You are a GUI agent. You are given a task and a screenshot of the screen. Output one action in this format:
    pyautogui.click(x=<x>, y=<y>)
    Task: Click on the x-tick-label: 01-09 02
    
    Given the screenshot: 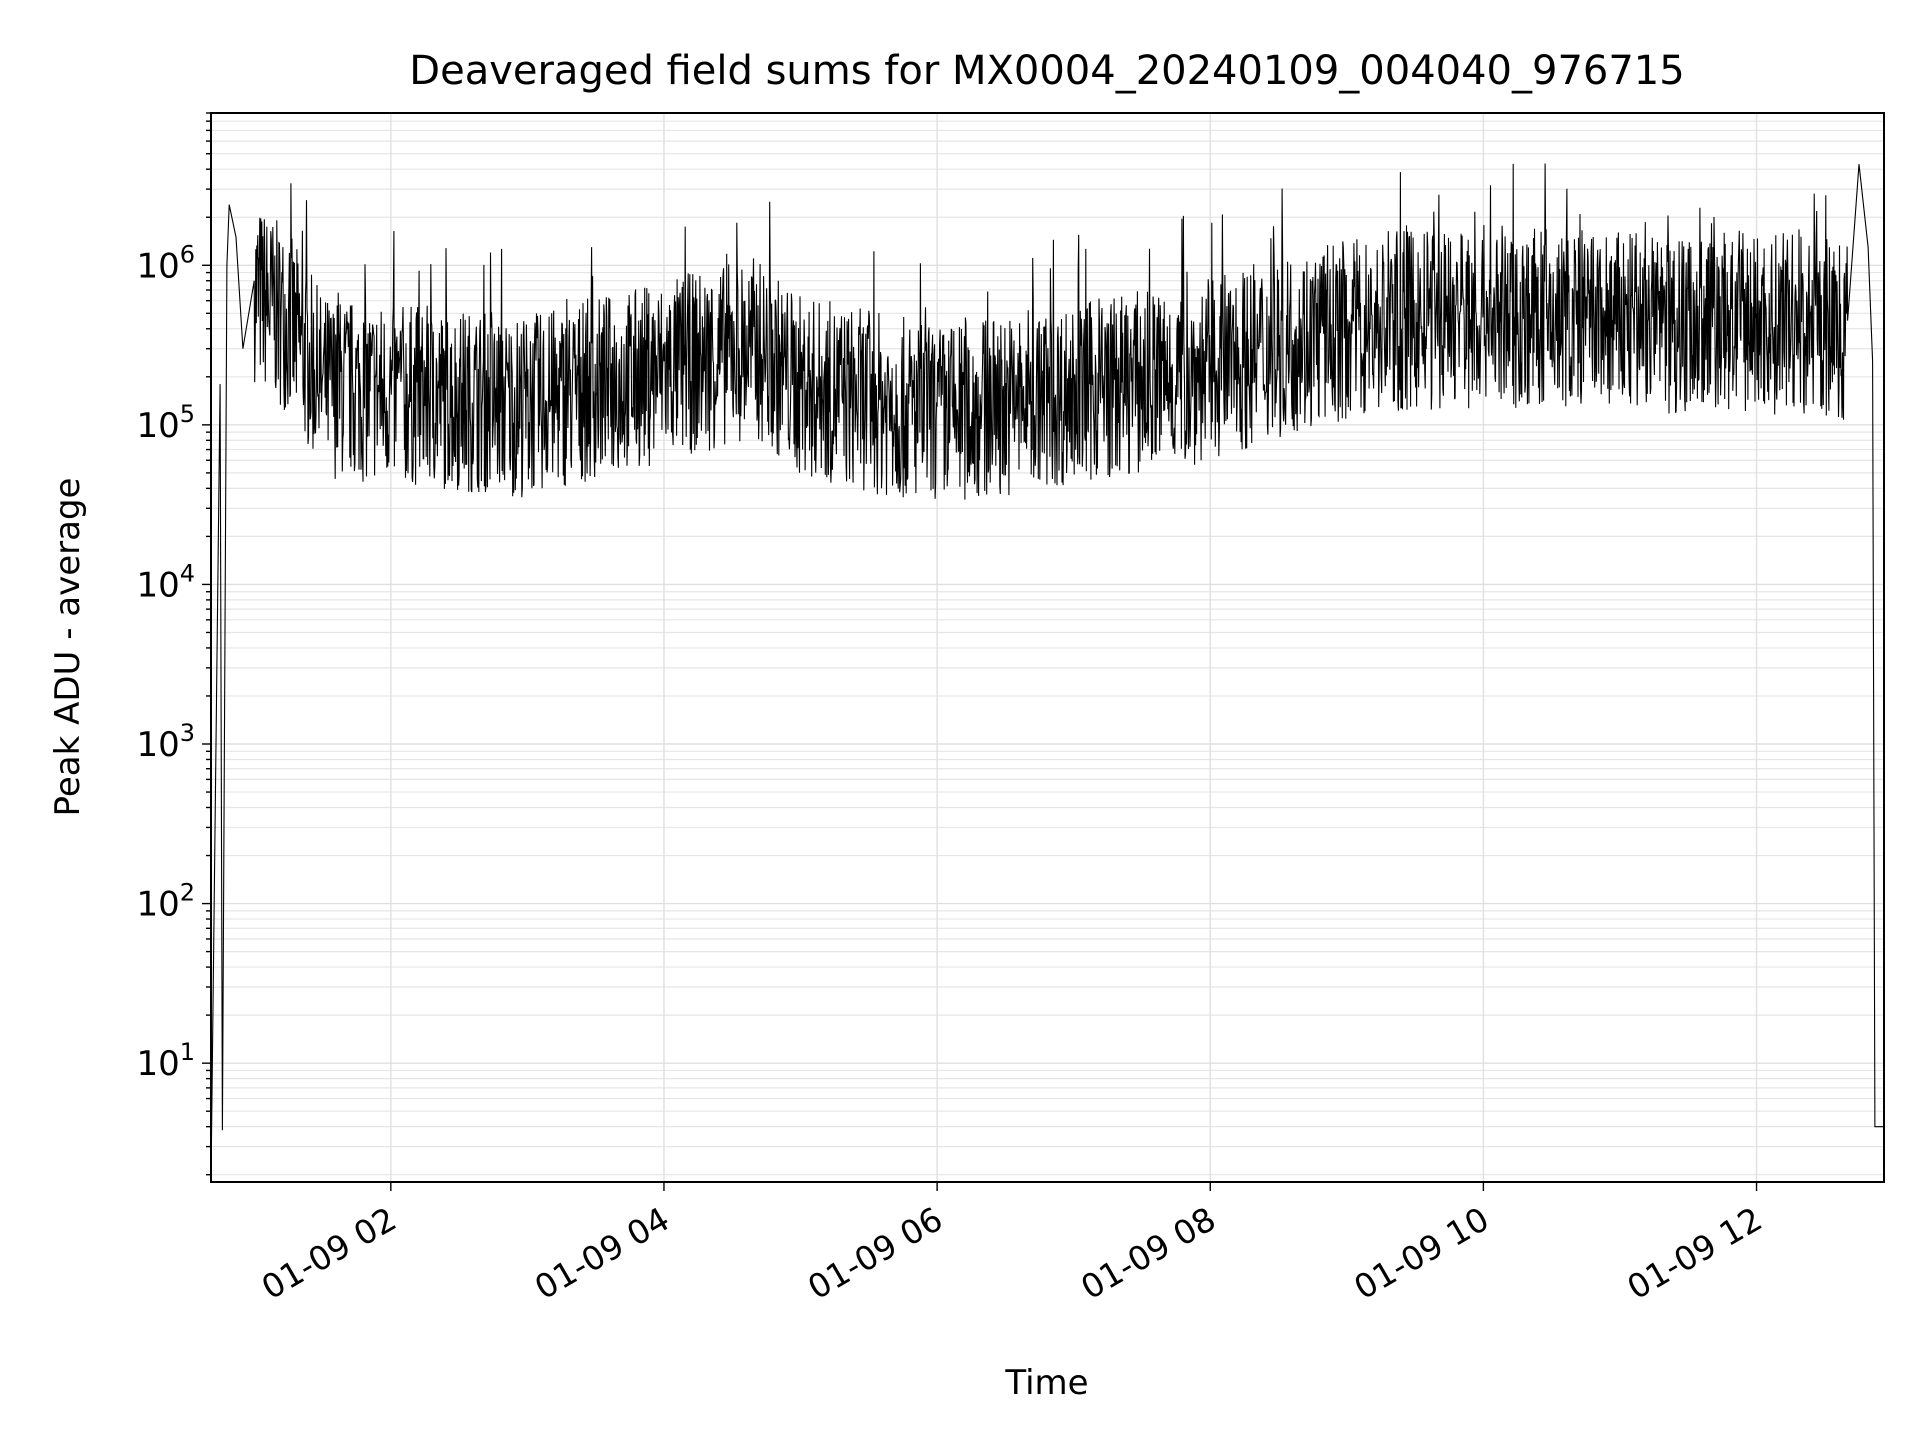 What is the action you would take?
    pyautogui.click(x=329, y=1253)
    